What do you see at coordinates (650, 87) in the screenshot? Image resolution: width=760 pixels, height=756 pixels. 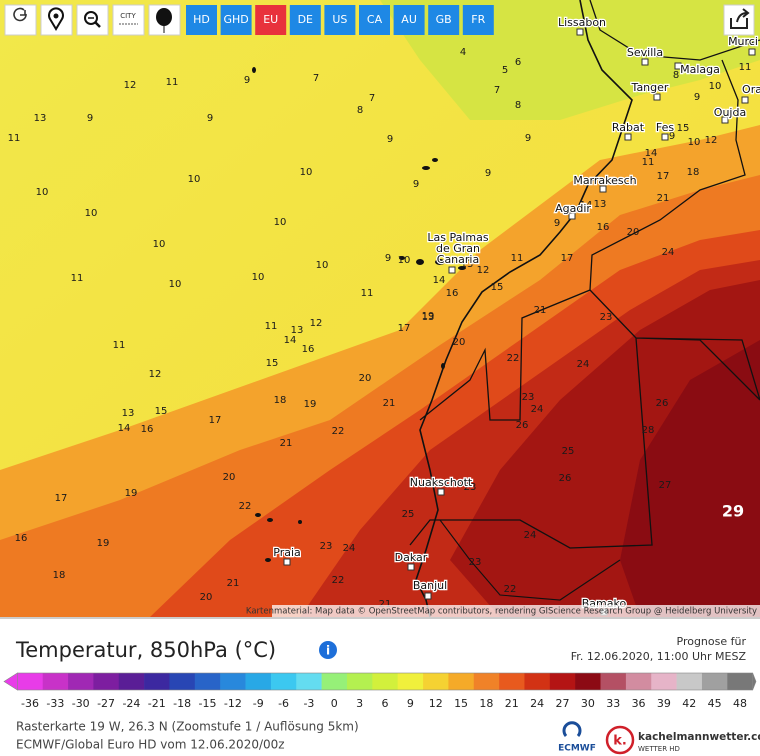 I see `city-label: Tanger` at bounding box center [650, 87].